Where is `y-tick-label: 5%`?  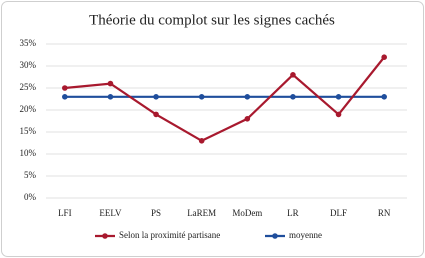
y-tick-label: 5% is located at coordinates (30, 175).